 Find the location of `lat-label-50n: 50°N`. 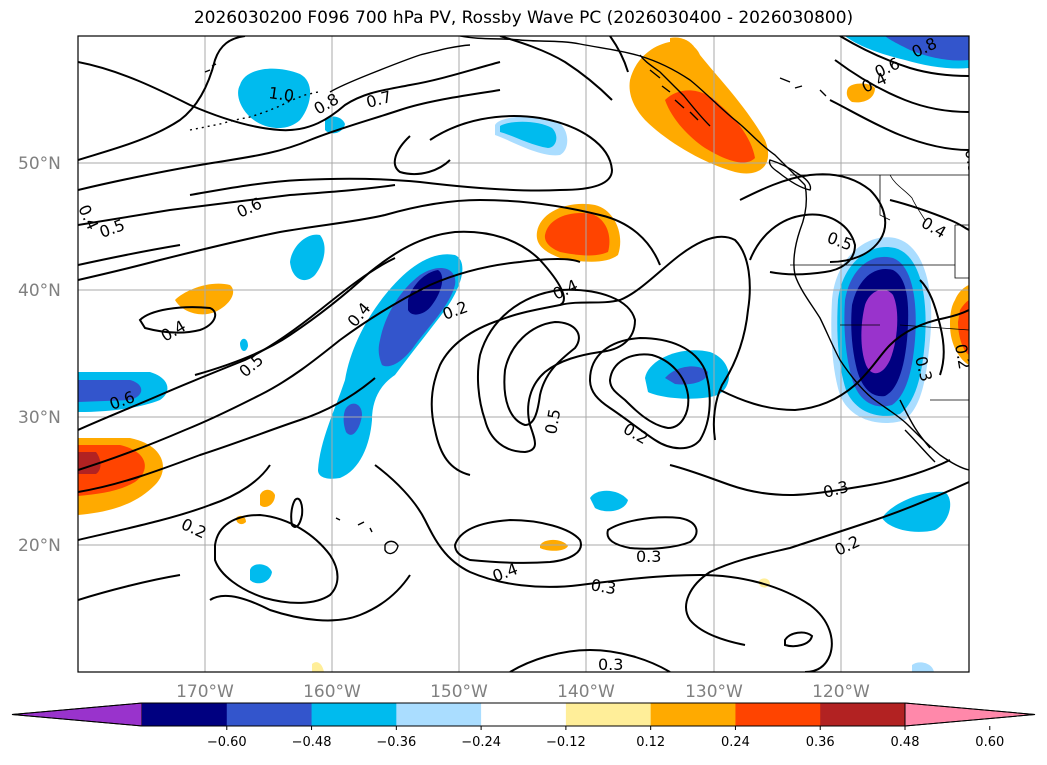

lat-label-50n: 50°N is located at coordinates (39, 164).